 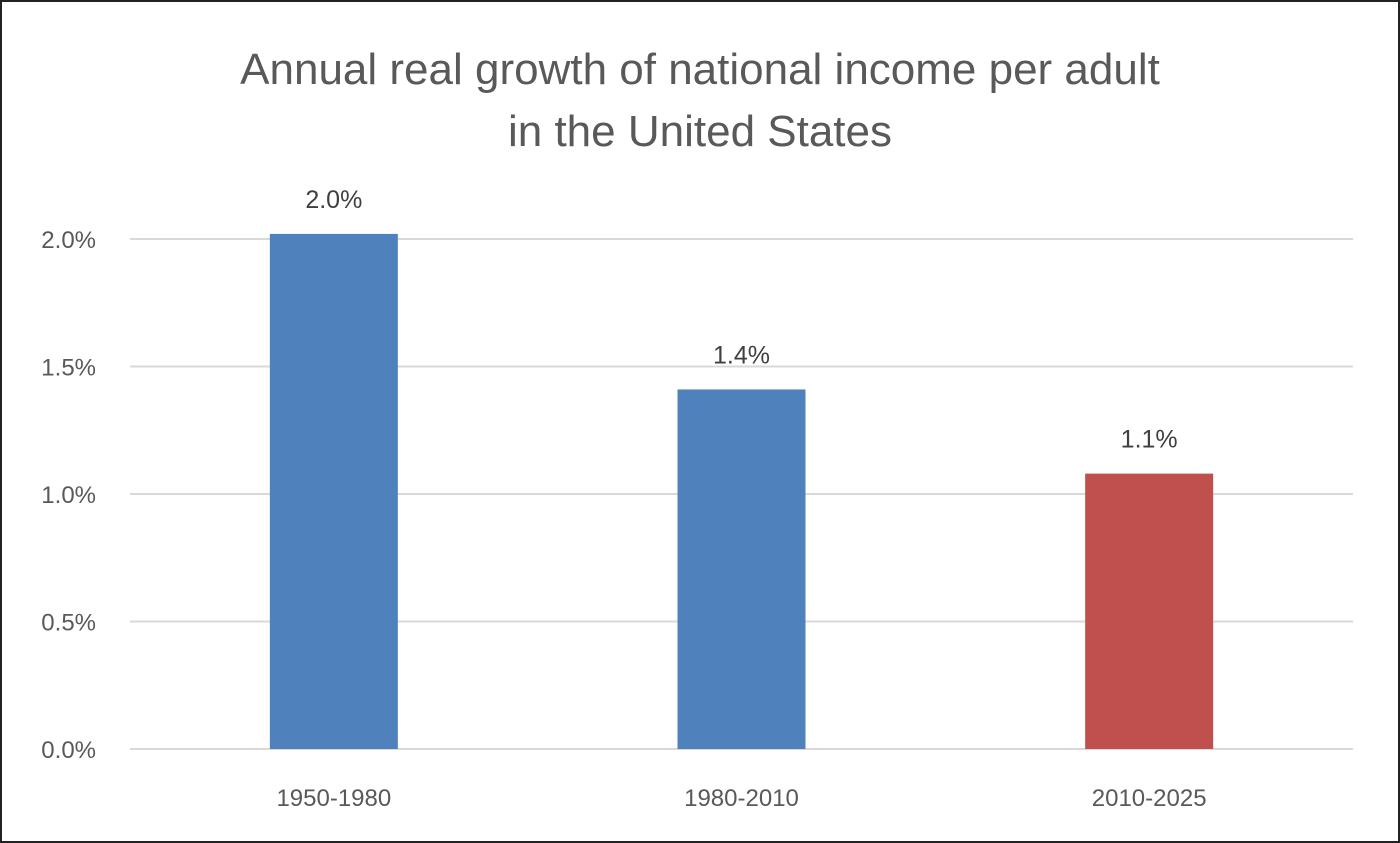 I want to click on y-tick-label: 2.0%, so click(x=68, y=240).